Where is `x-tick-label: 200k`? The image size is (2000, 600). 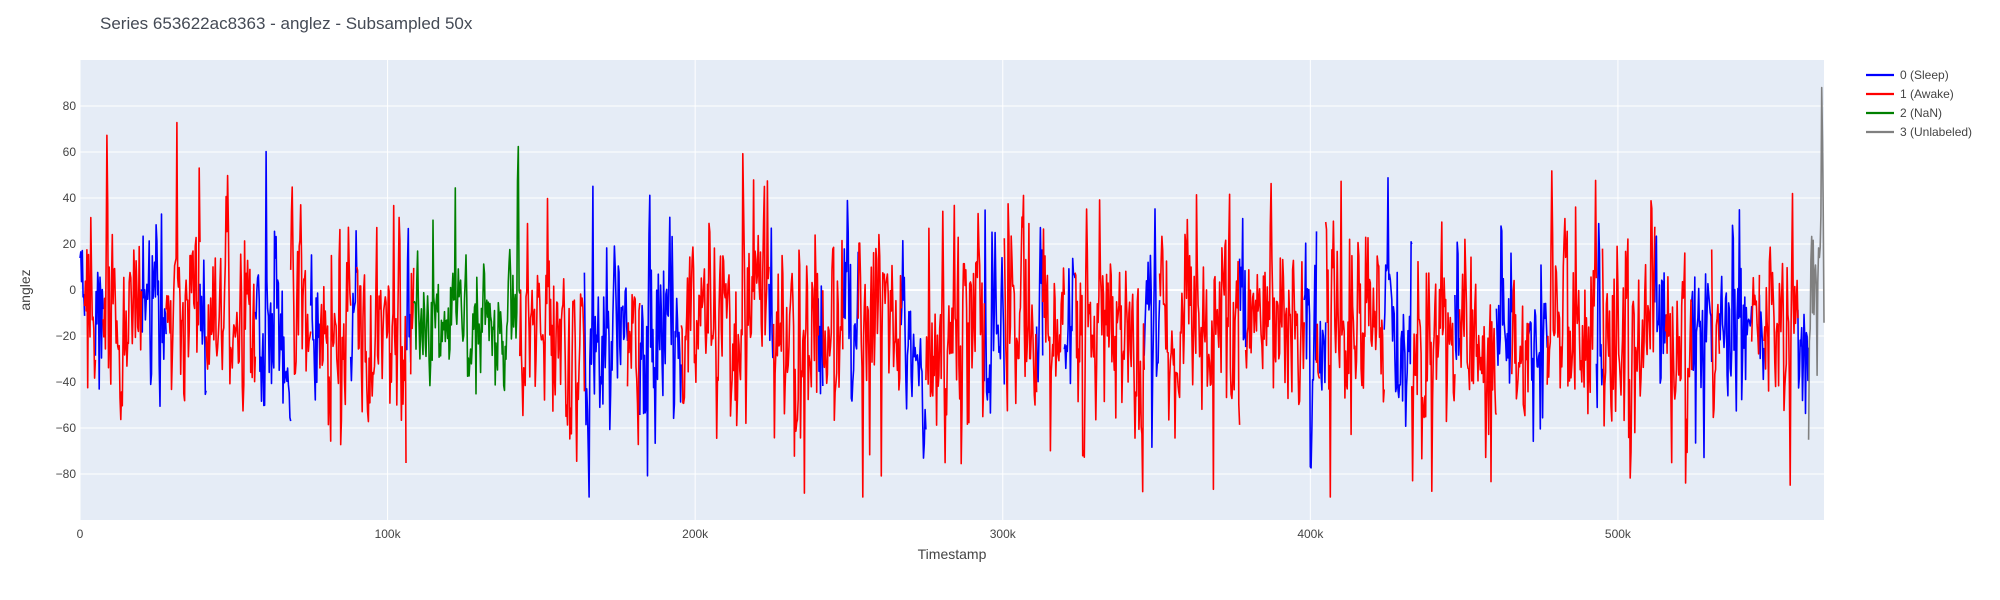
x-tick-label: 200k is located at coordinates (695, 534).